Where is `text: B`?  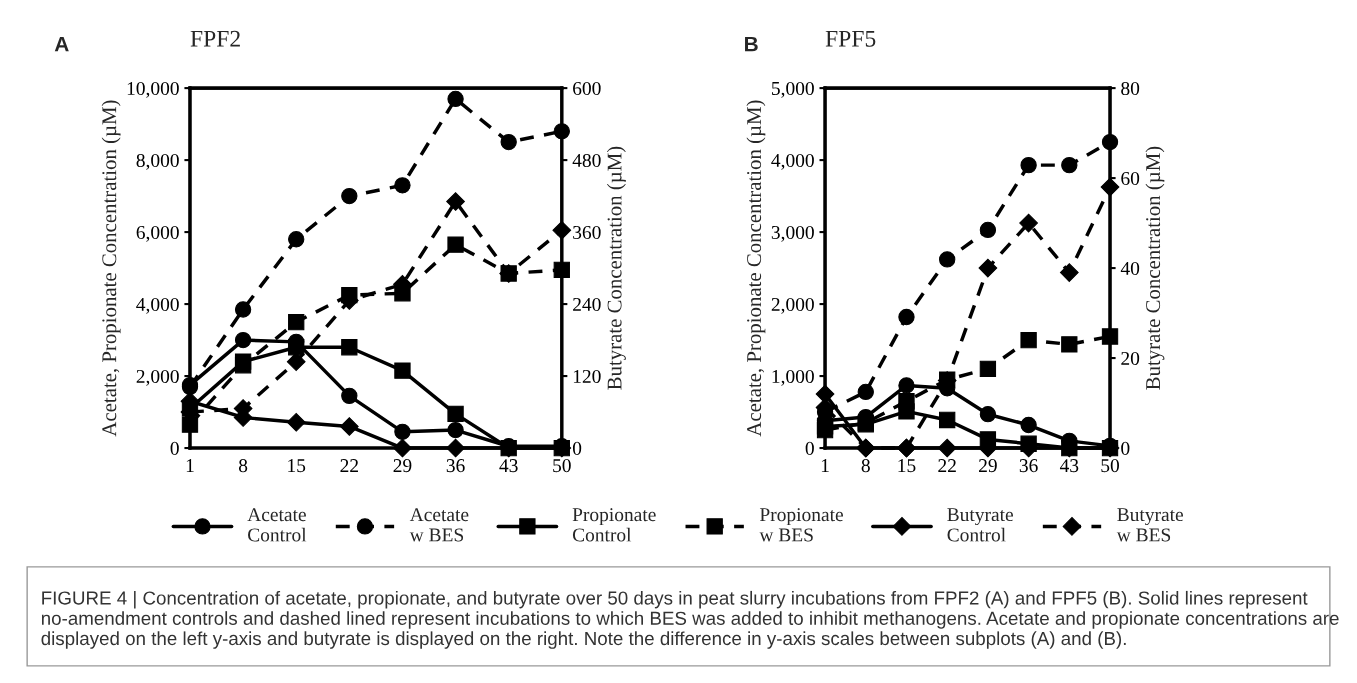 text: B is located at coordinates (751, 44).